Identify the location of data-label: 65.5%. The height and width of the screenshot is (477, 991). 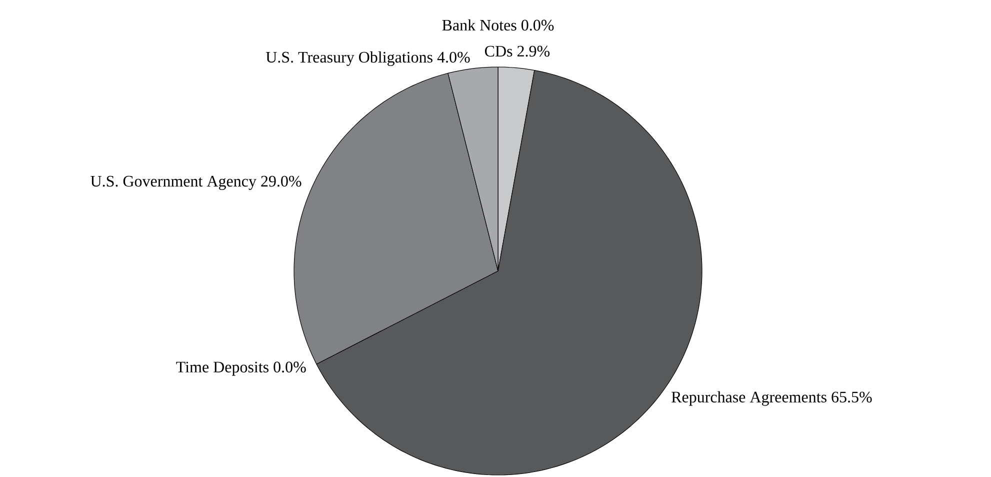
(852, 397).